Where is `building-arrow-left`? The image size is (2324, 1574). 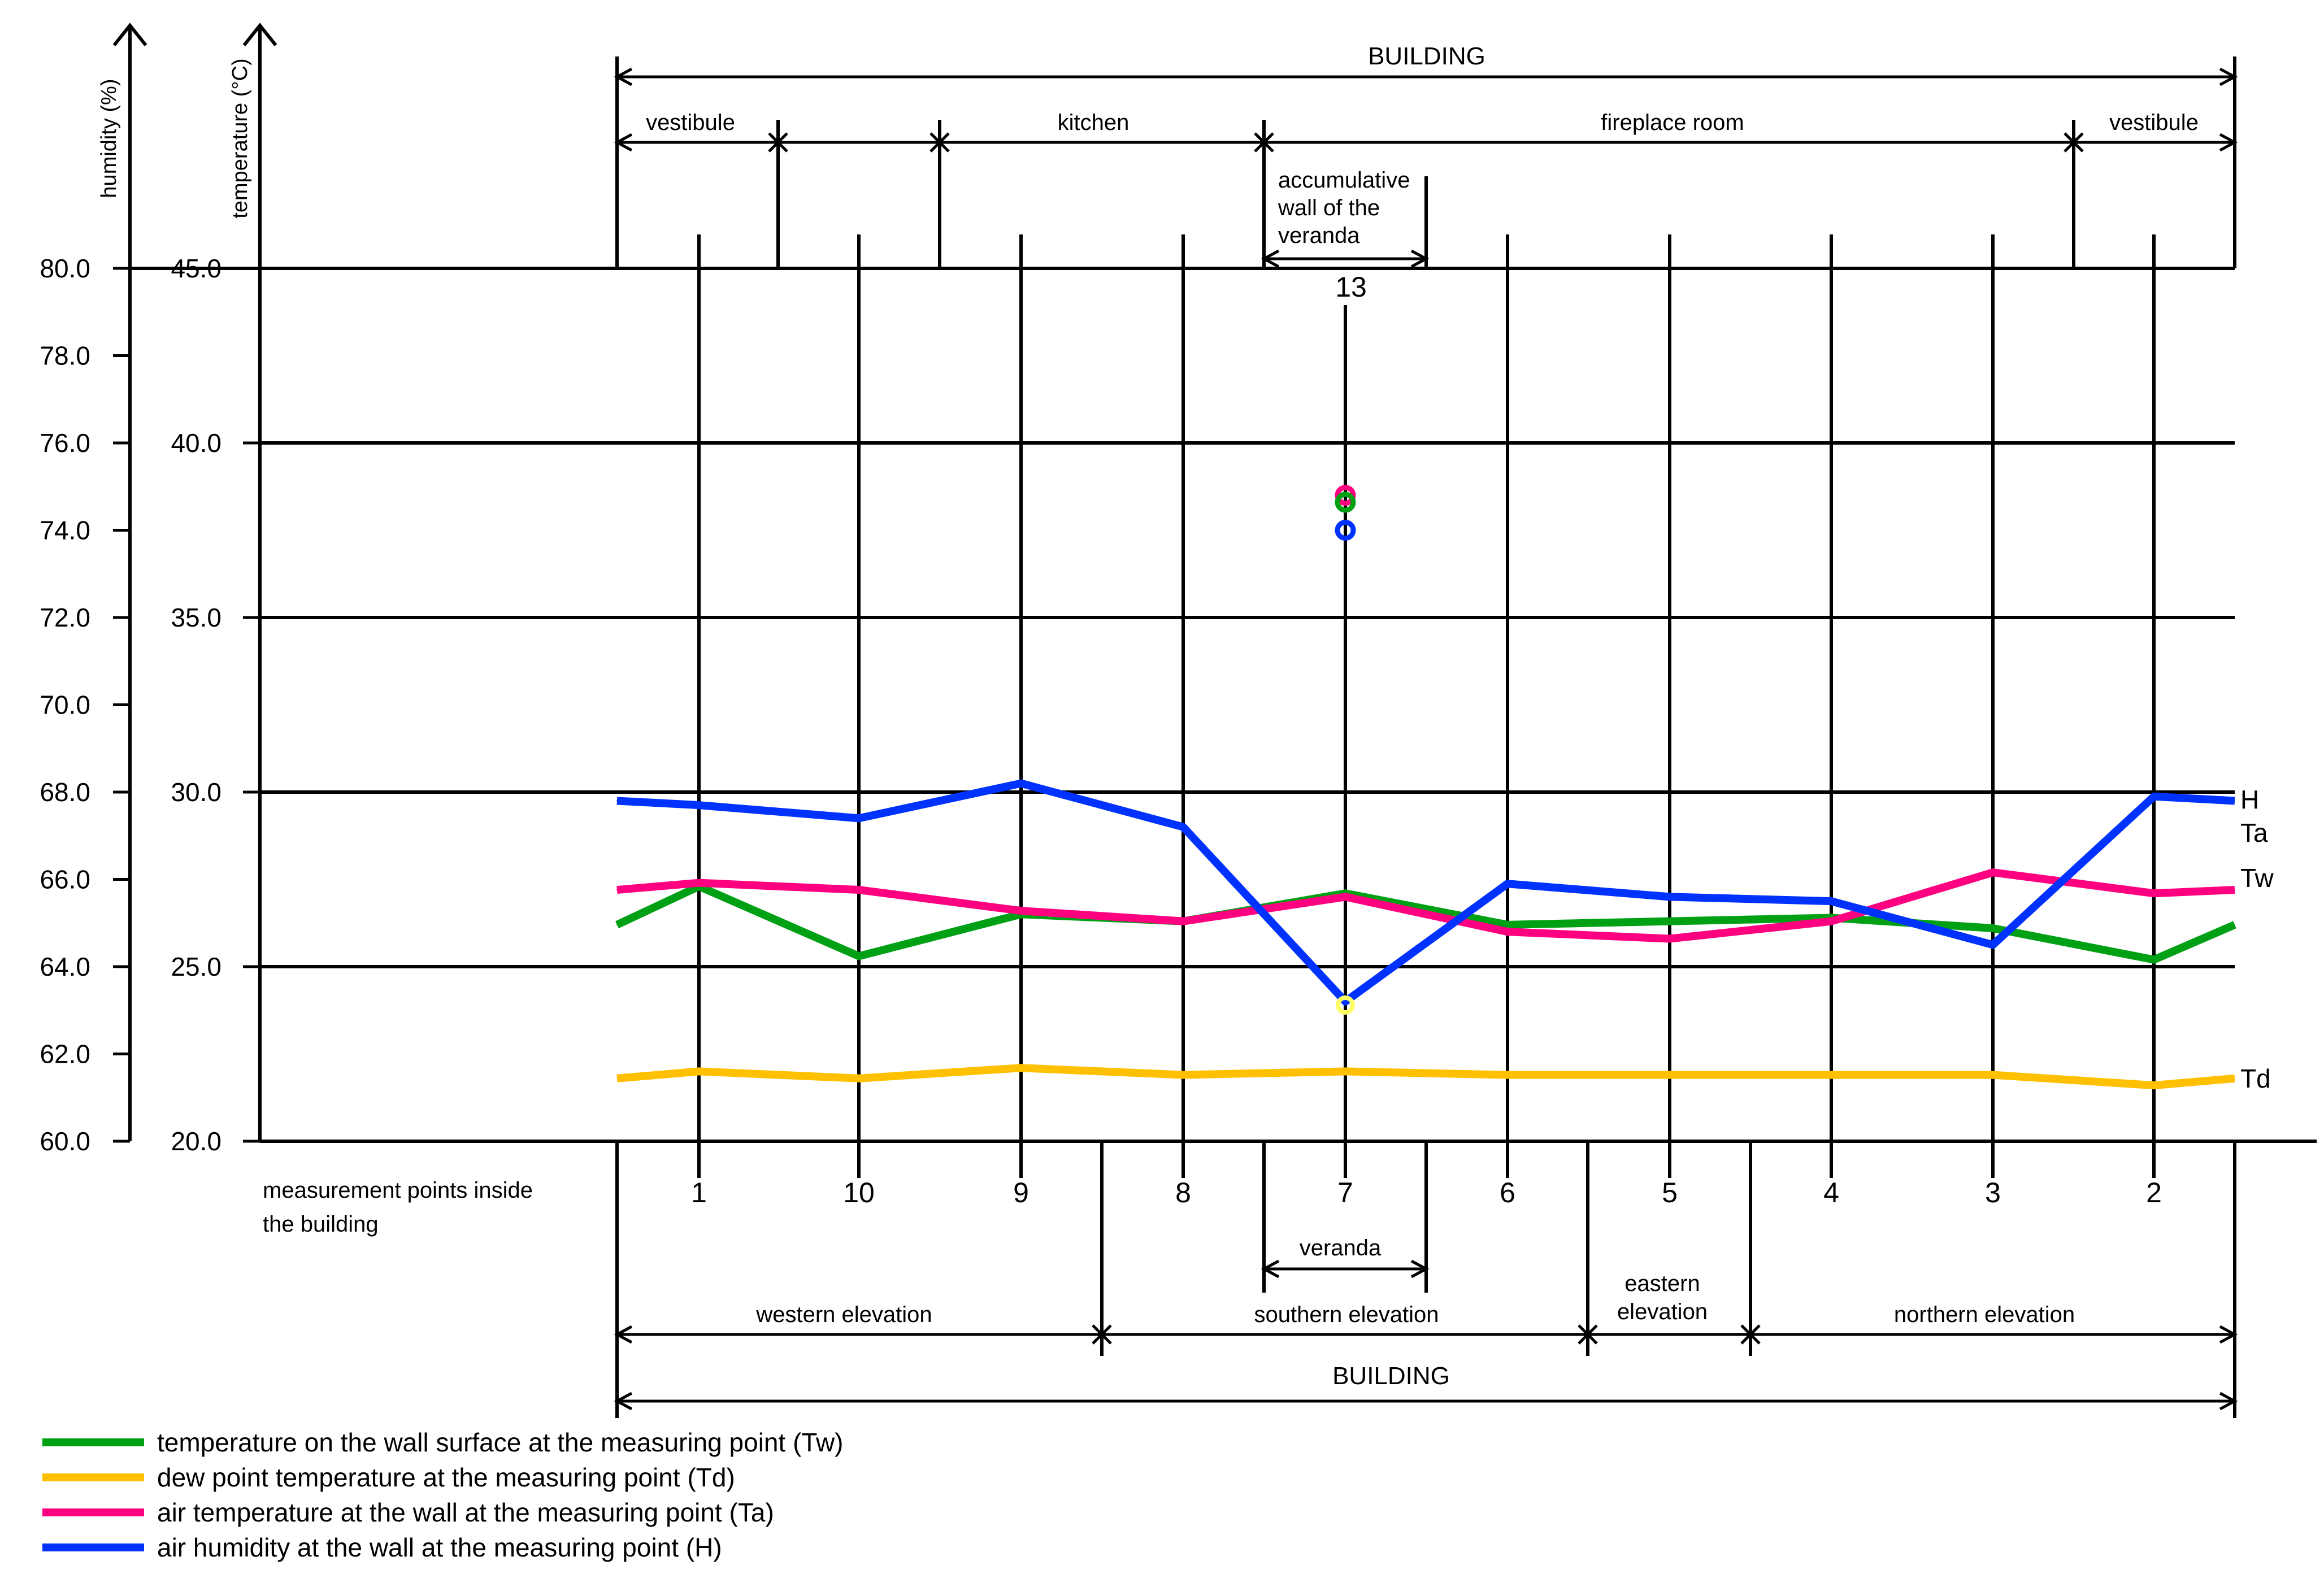 building-arrow-left is located at coordinates (623, 76).